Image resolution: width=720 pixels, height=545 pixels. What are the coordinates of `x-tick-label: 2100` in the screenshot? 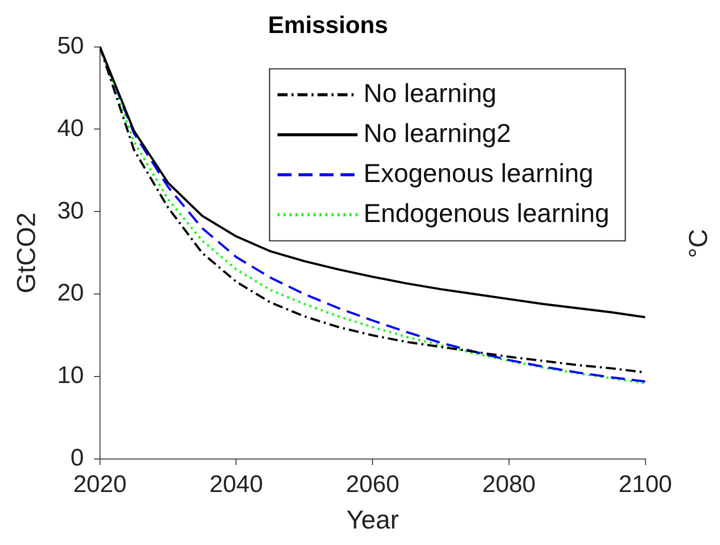 It's located at (645, 484).